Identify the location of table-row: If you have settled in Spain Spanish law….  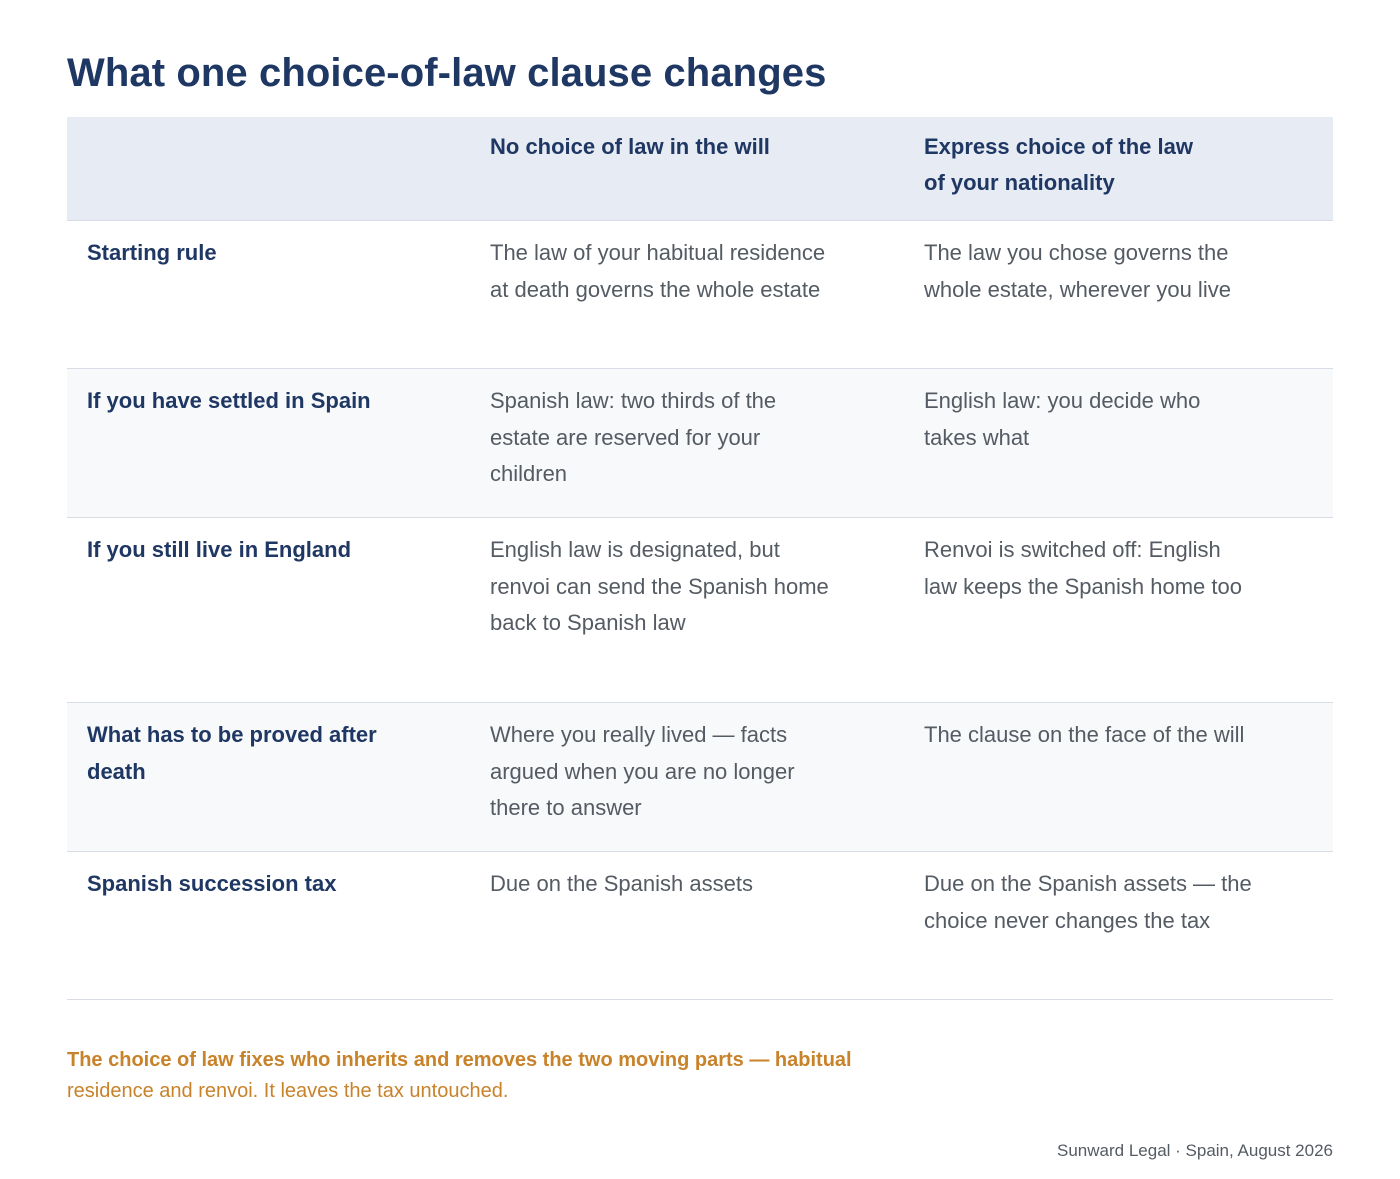
(700, 443).